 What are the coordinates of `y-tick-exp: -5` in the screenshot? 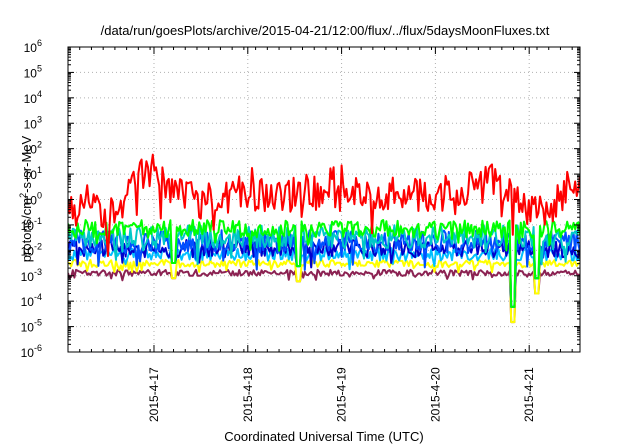 It's located at (38, 323).